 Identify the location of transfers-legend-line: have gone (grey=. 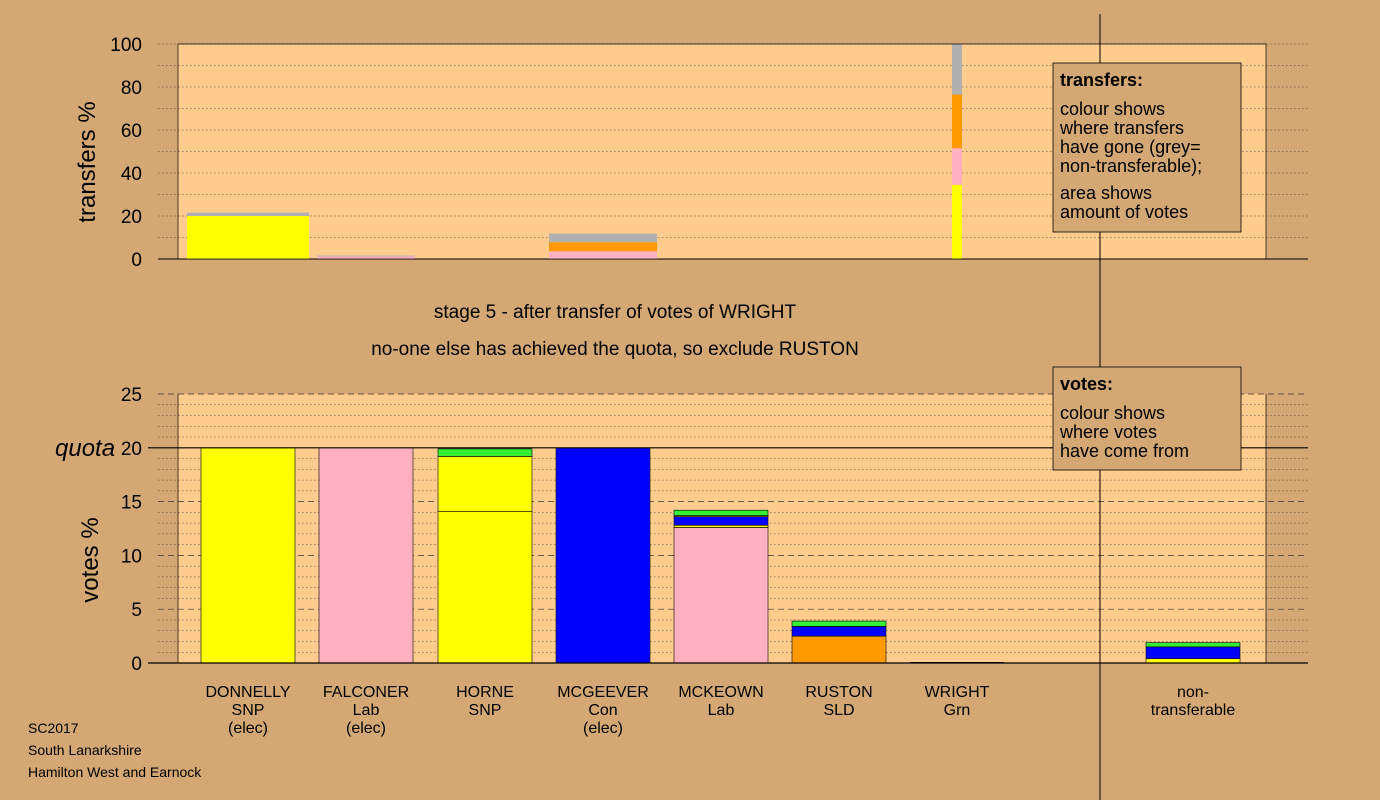
(1130, 147).